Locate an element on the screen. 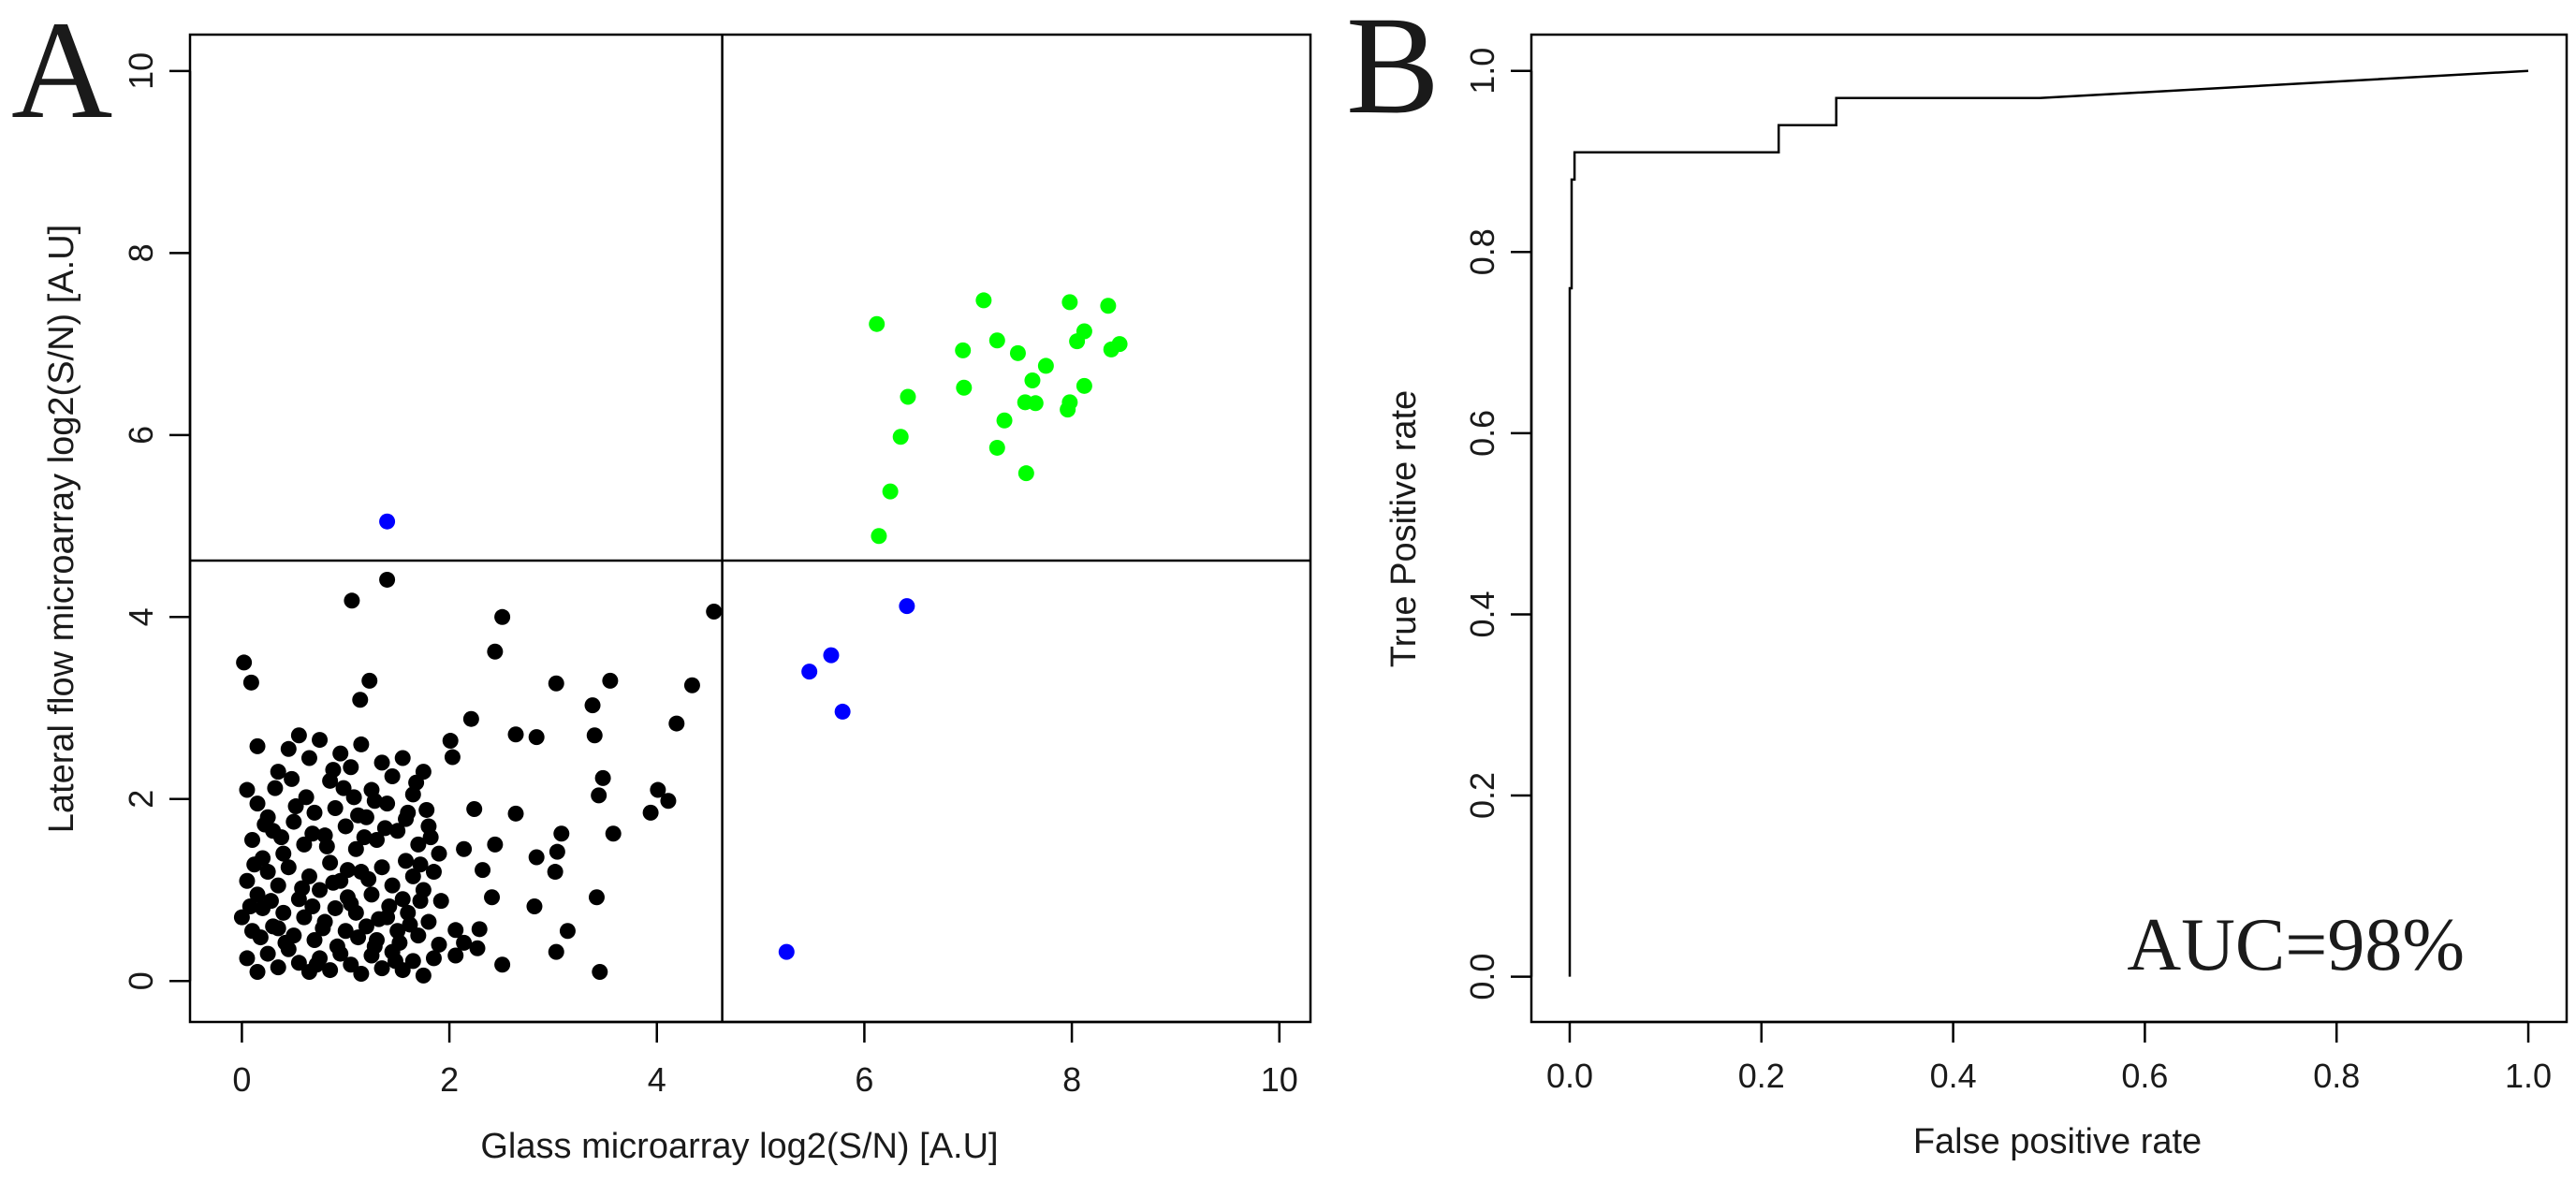 This screenshot has width=2576, height=1182. roc-y-tick-label: 0.0 is located at coordinates (1482, 977).